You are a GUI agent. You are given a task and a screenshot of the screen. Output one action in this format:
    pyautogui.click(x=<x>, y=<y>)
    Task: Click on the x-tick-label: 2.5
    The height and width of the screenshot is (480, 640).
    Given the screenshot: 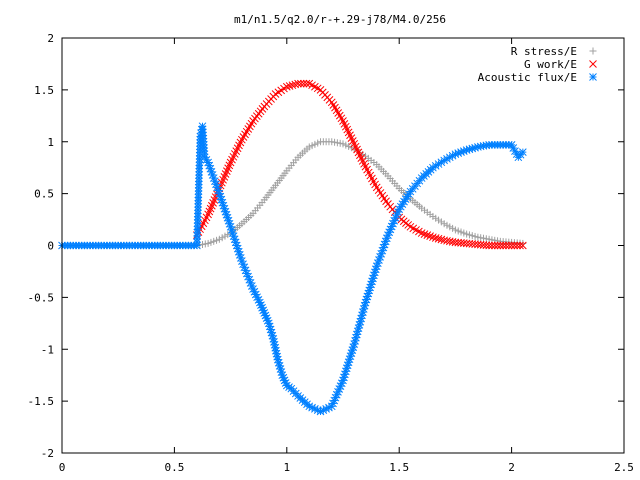 What is the action you would take?
    pyautogui.click(x=624, y=467)
    